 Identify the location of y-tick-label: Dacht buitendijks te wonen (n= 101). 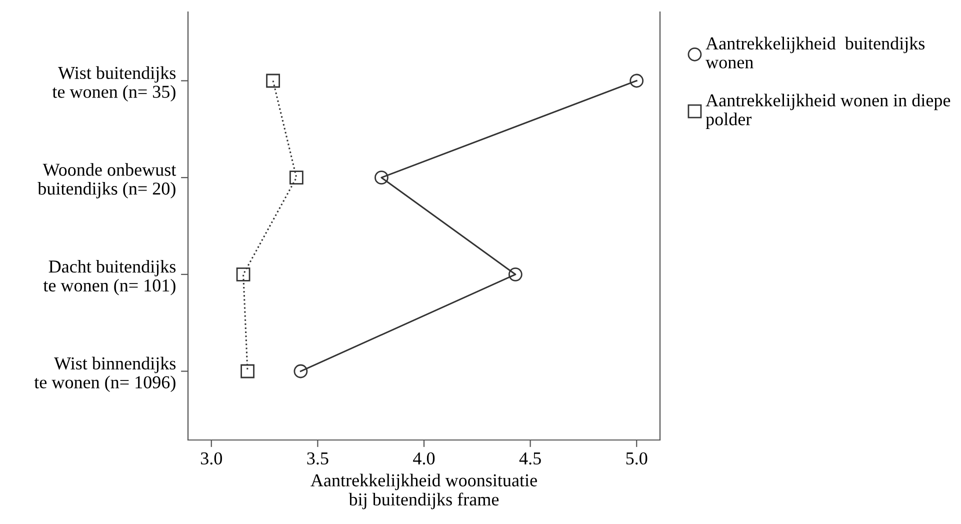
(109, 278).